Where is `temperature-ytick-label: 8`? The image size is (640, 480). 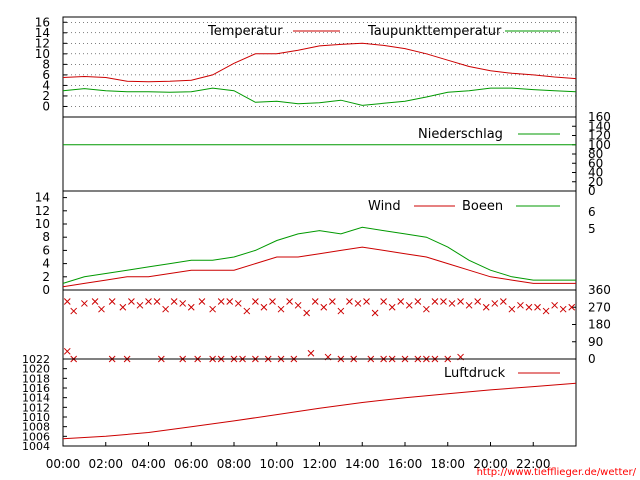
temperature-ytick-label: 8 is located at coordinates (46, 64).